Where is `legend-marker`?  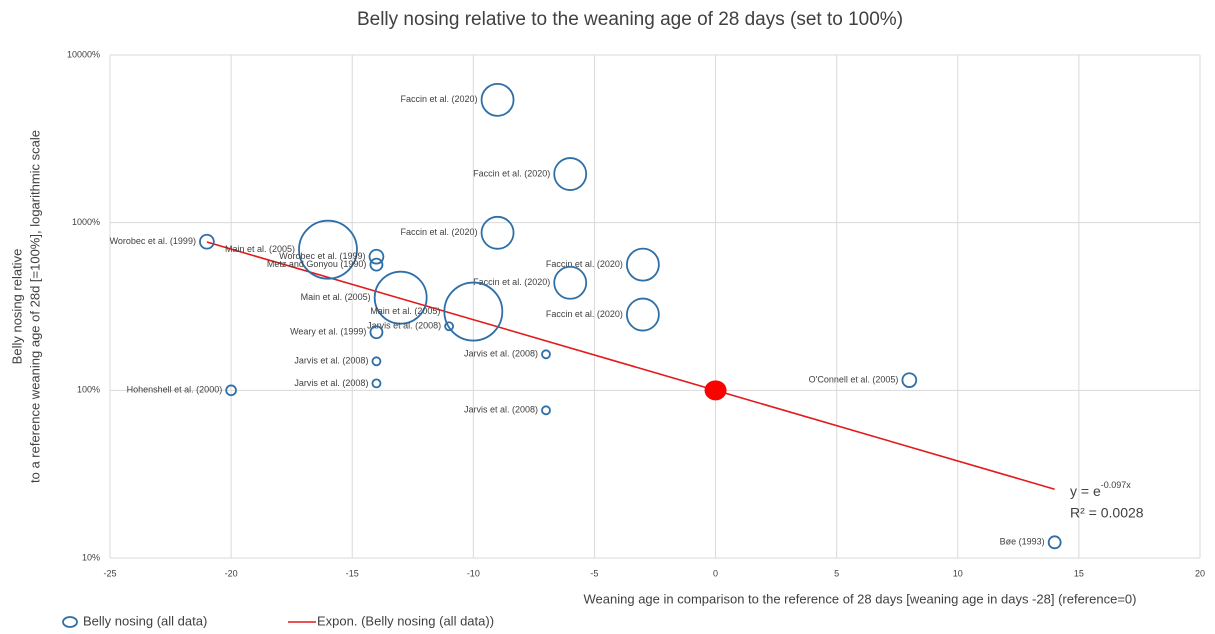 legend-marker is located at coordinates (70, 622).